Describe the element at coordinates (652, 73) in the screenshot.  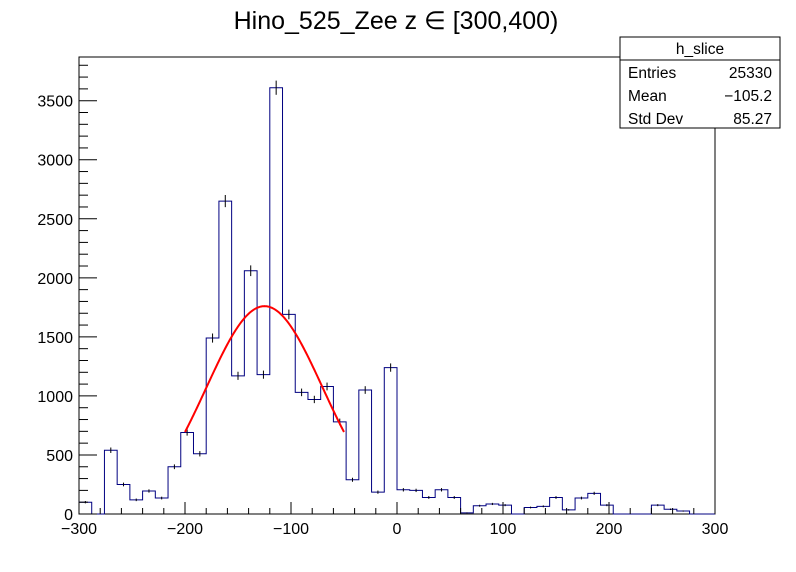
I see `stats-label-entries: Entries` at that location.